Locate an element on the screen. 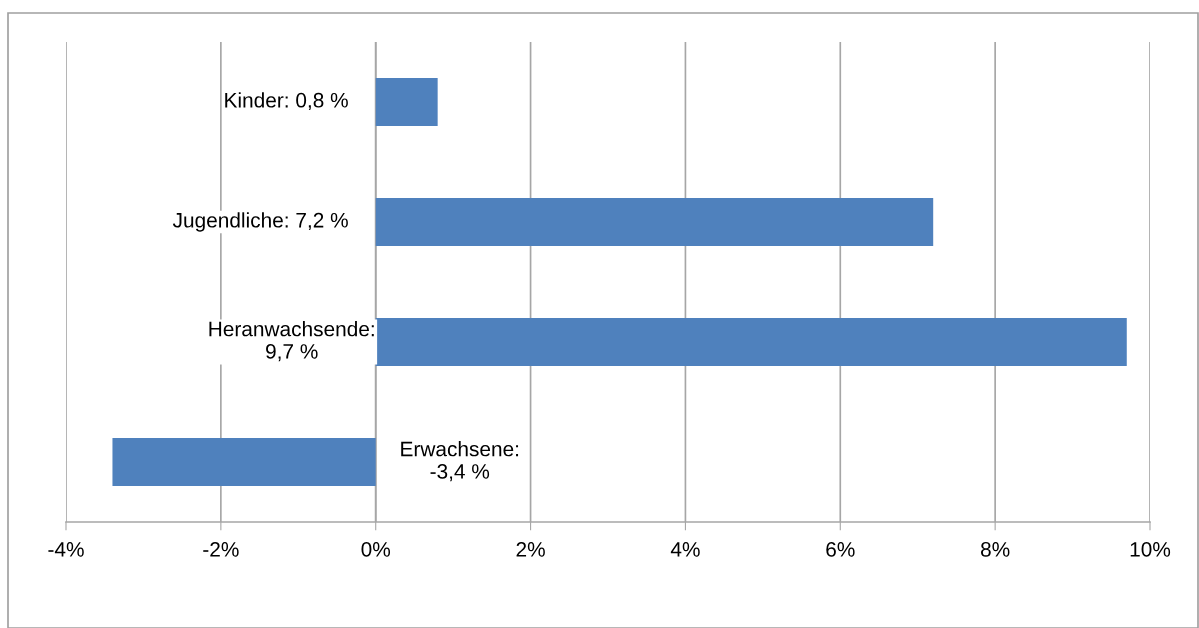 This screenshot has width=1199, height=628. x-tick-label: 2% is located at coordinates (530, 549).